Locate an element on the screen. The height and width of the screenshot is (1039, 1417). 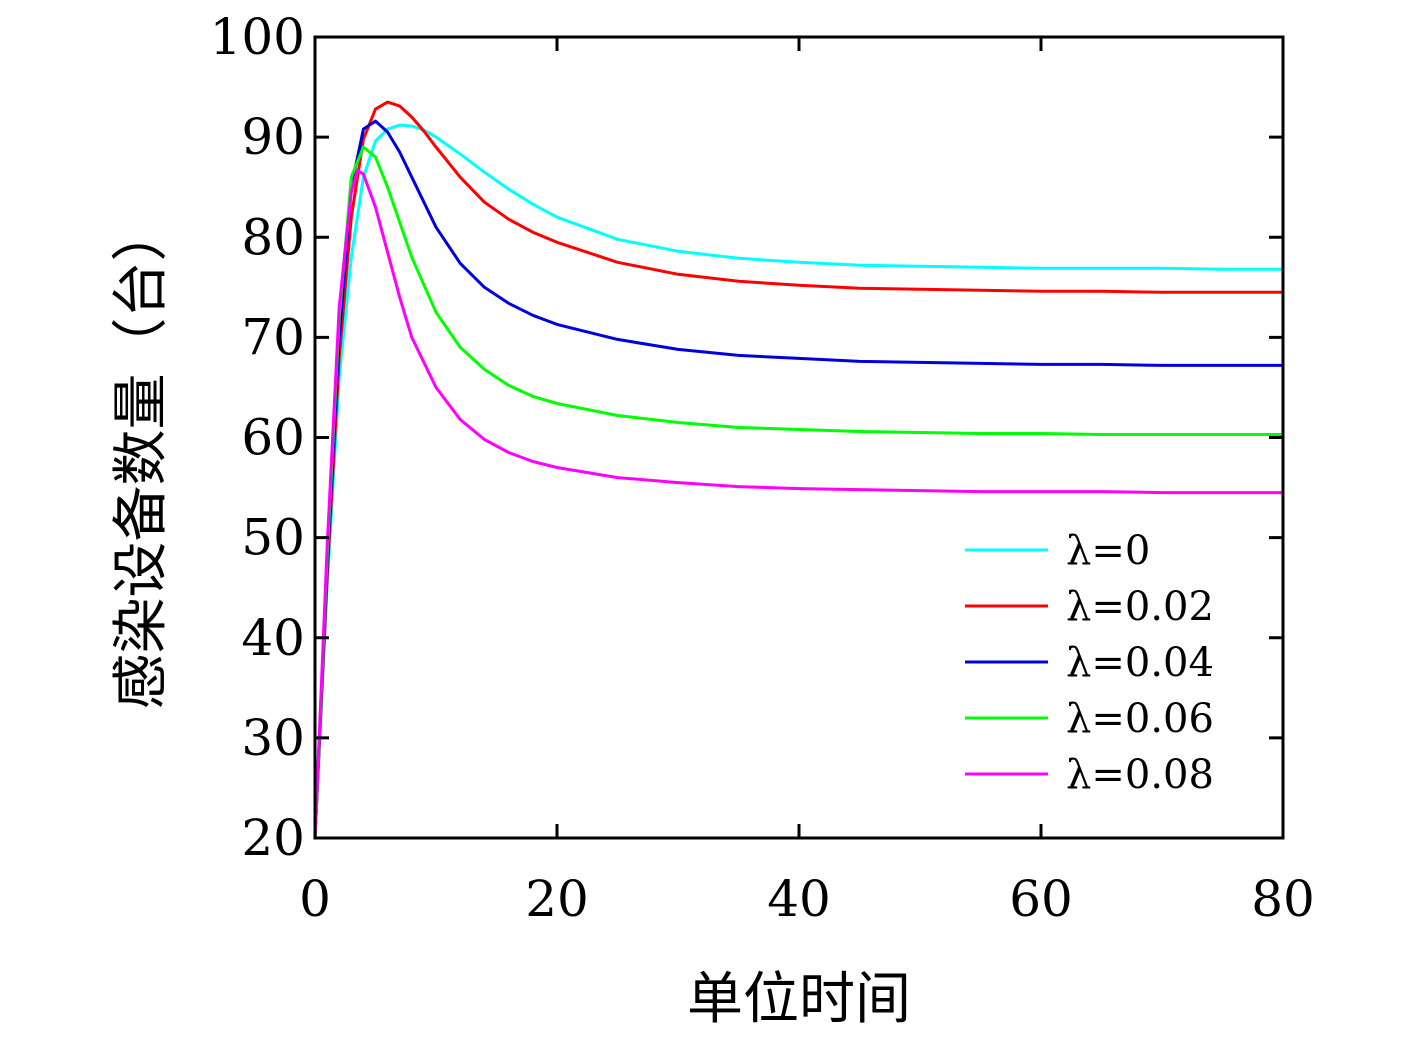
y-tick-label: 80 is located at coordinates (273, 237).